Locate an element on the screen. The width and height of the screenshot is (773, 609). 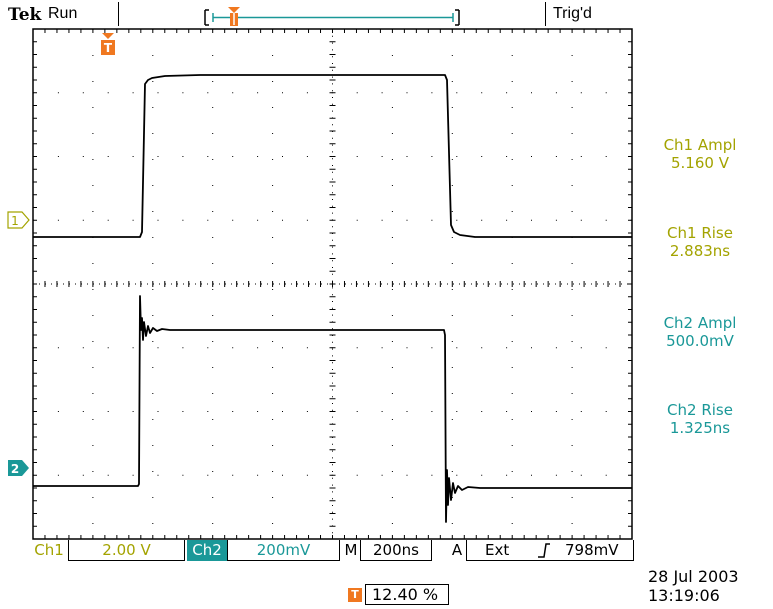
measurement-value: 2.883ns is located at coordinates (700, 251).